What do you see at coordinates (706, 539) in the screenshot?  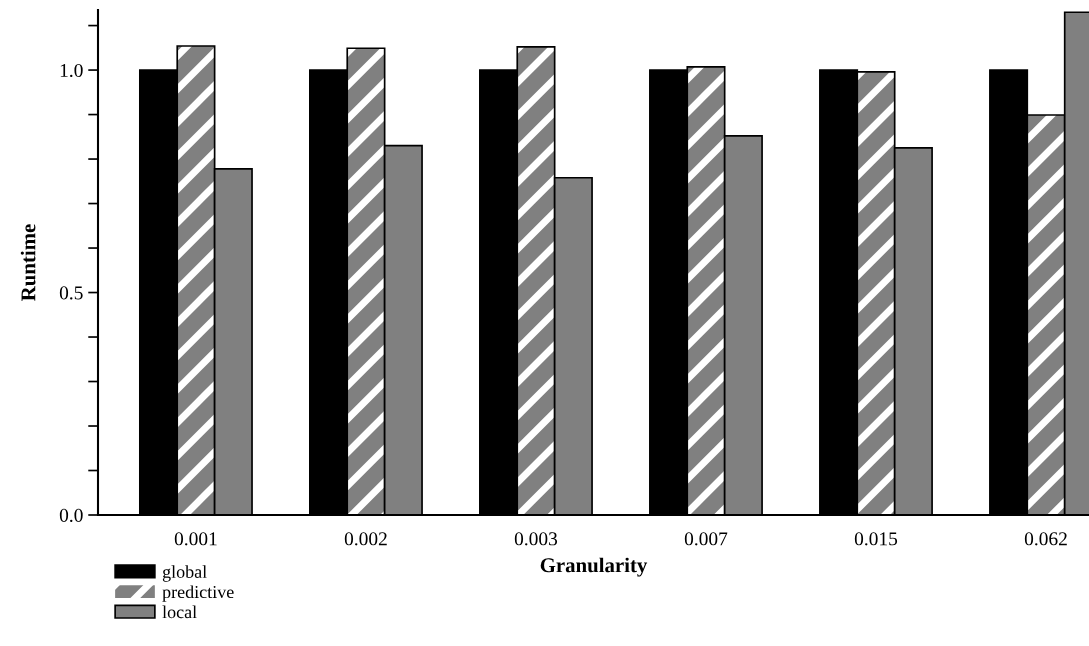 I see `x-tick-label: 0.007` at bounding box center [706, 539].